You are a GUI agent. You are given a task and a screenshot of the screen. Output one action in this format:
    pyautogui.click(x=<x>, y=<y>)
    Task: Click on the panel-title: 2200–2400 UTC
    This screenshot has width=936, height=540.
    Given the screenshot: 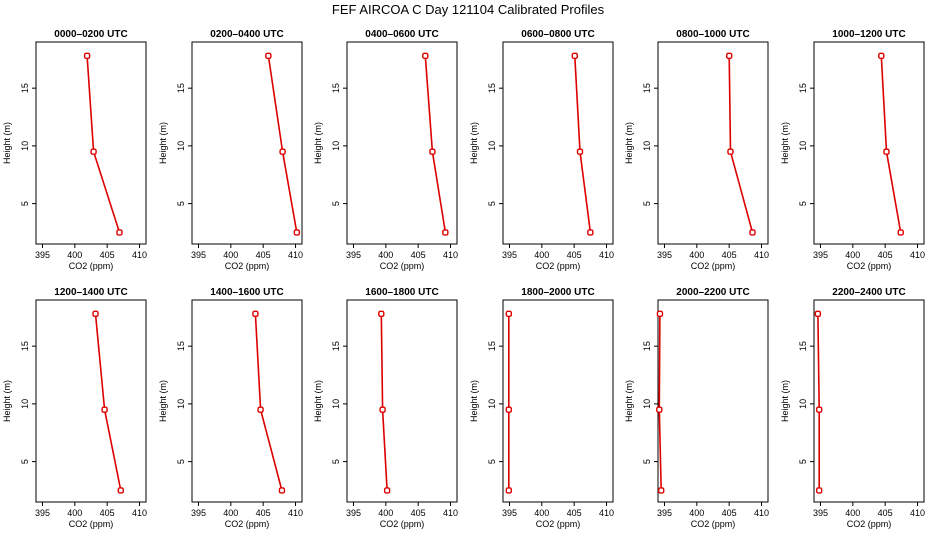 What is the action you would take?
    pyautogui.click(x=868, y=292)
    